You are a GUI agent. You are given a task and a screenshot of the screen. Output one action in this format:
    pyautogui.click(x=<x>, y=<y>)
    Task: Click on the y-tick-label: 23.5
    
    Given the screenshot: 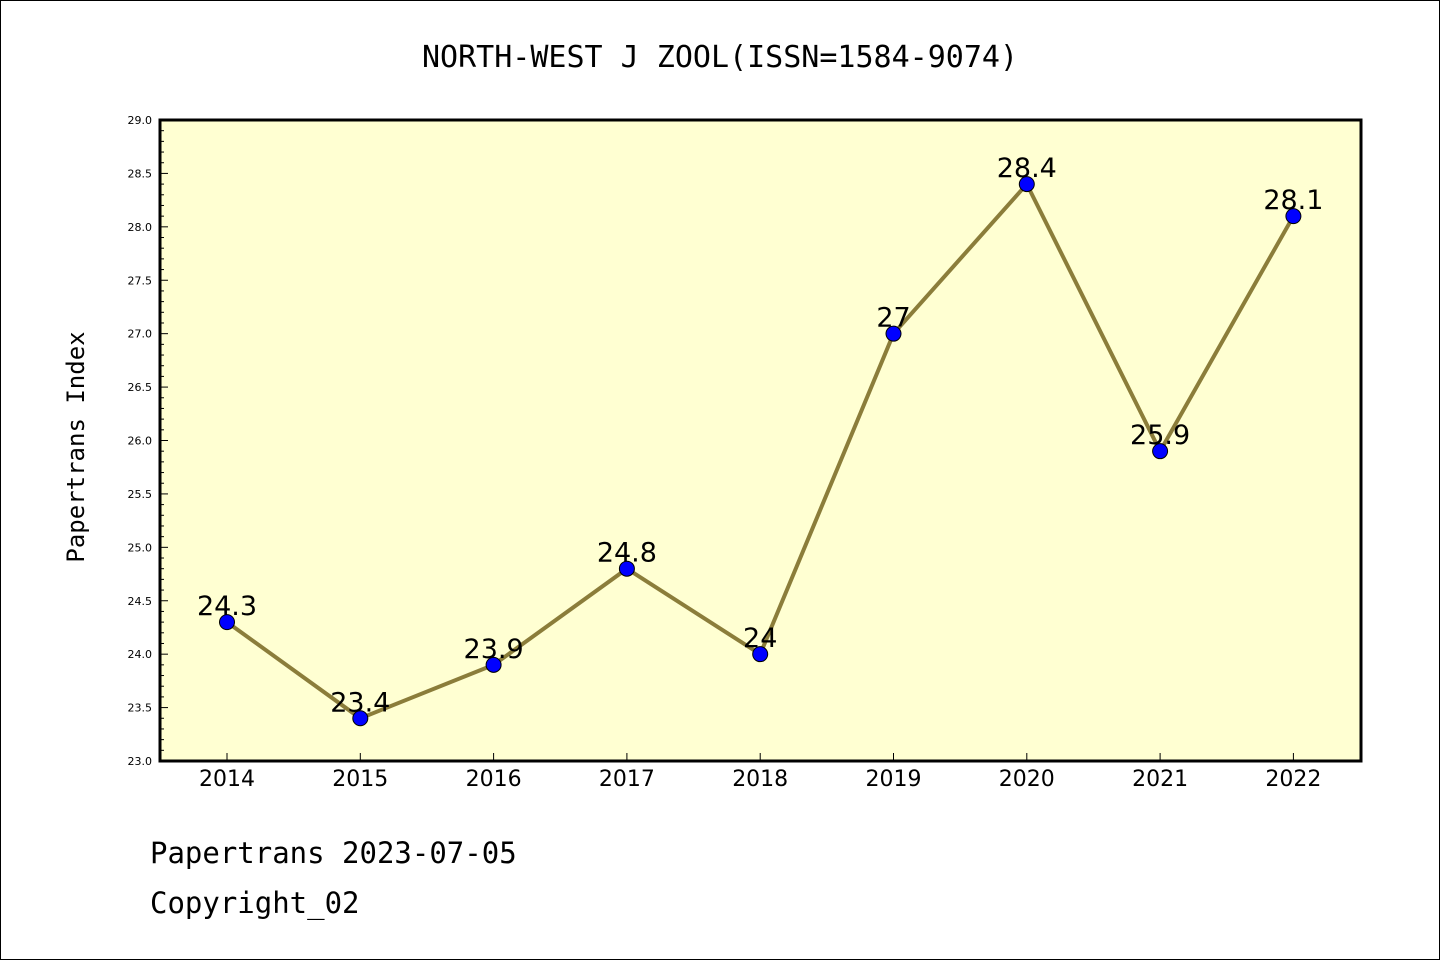 What is the action you would take?
    pyautogui.click(x=140, y=708)
    